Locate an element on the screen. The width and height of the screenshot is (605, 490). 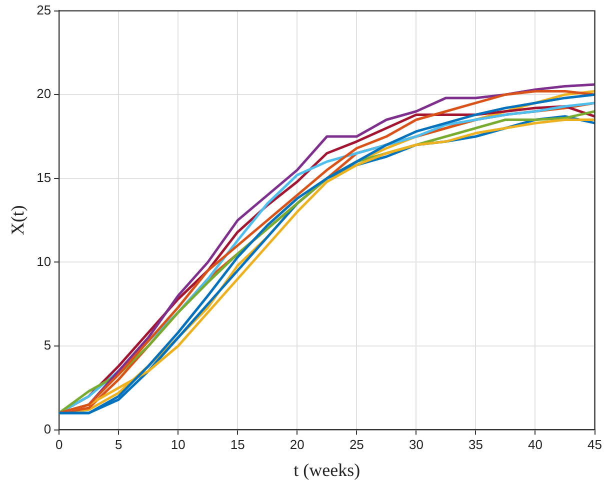
x-tick-label: 35 is located at coordinates (475, 444).